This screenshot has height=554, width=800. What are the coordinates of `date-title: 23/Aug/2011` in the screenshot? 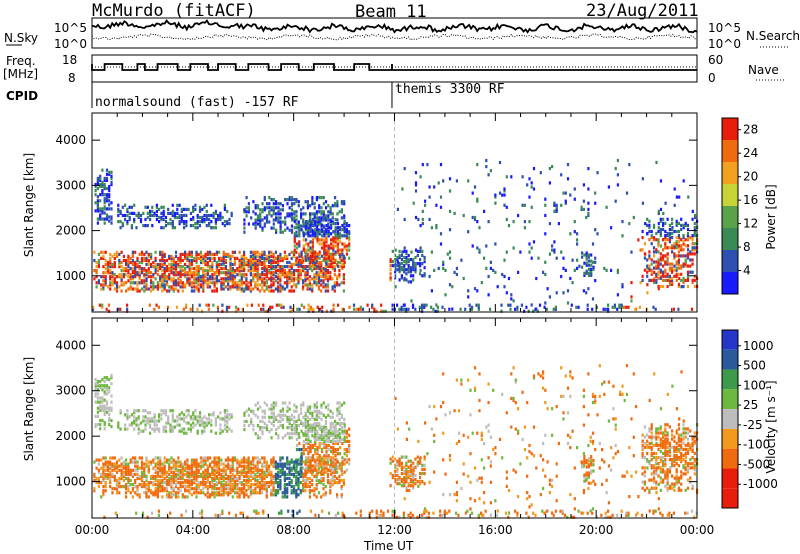 It's located at (642, 11).